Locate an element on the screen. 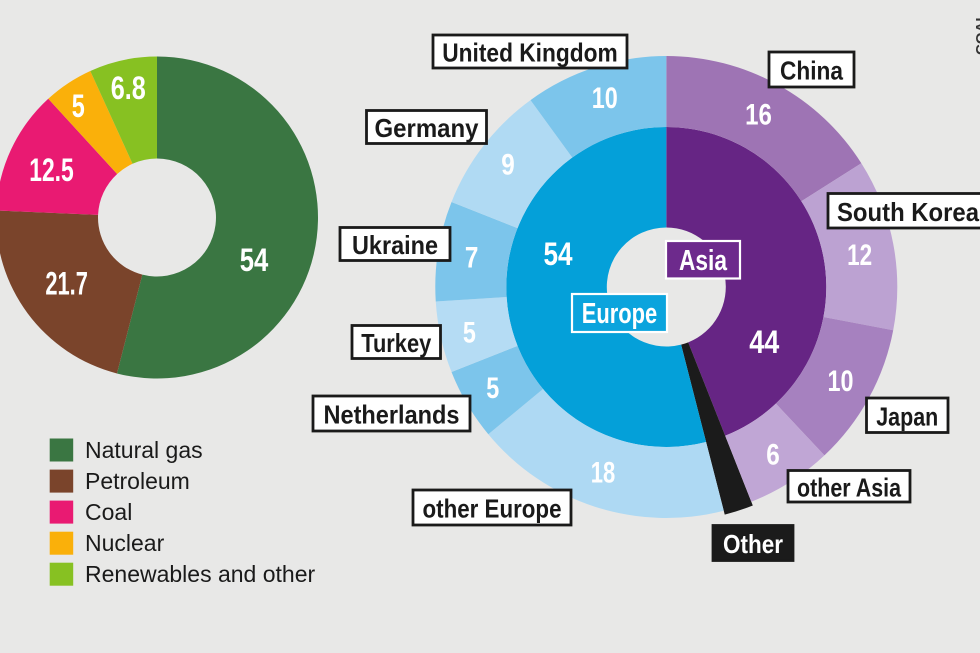 The height and width of the screenshot is (653, 980). svg-text: Ukraine is located at coordinates (395, 245).